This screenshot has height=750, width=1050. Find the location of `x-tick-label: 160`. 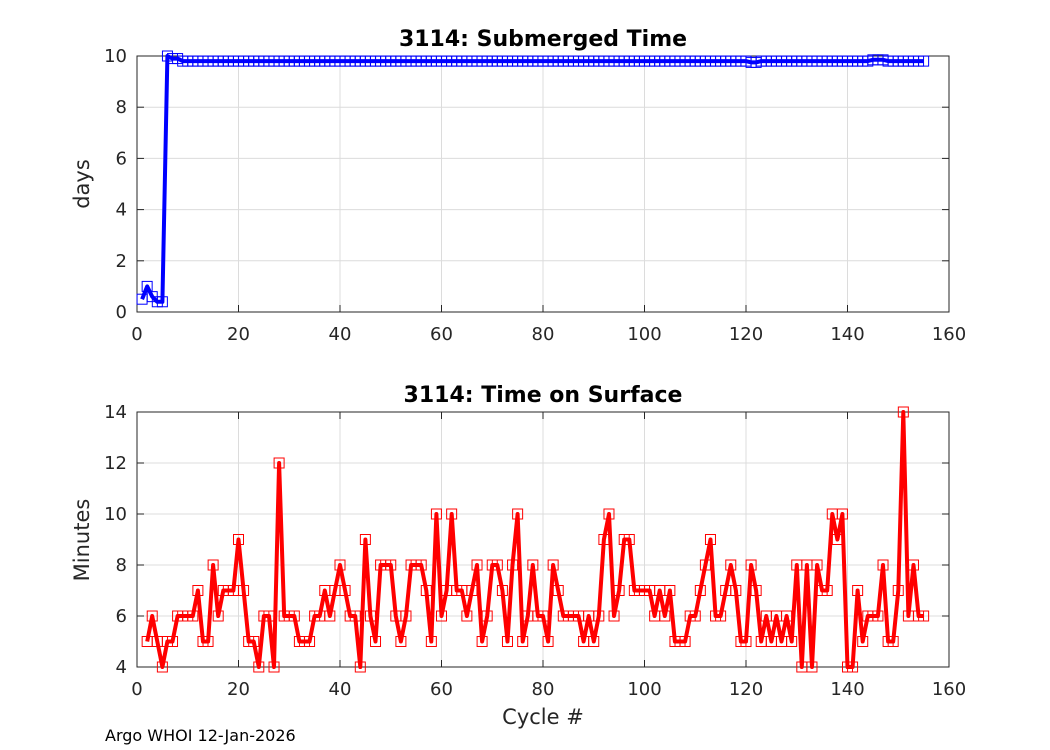

x-tick-label: 160 is located at coordinates (949, 689).